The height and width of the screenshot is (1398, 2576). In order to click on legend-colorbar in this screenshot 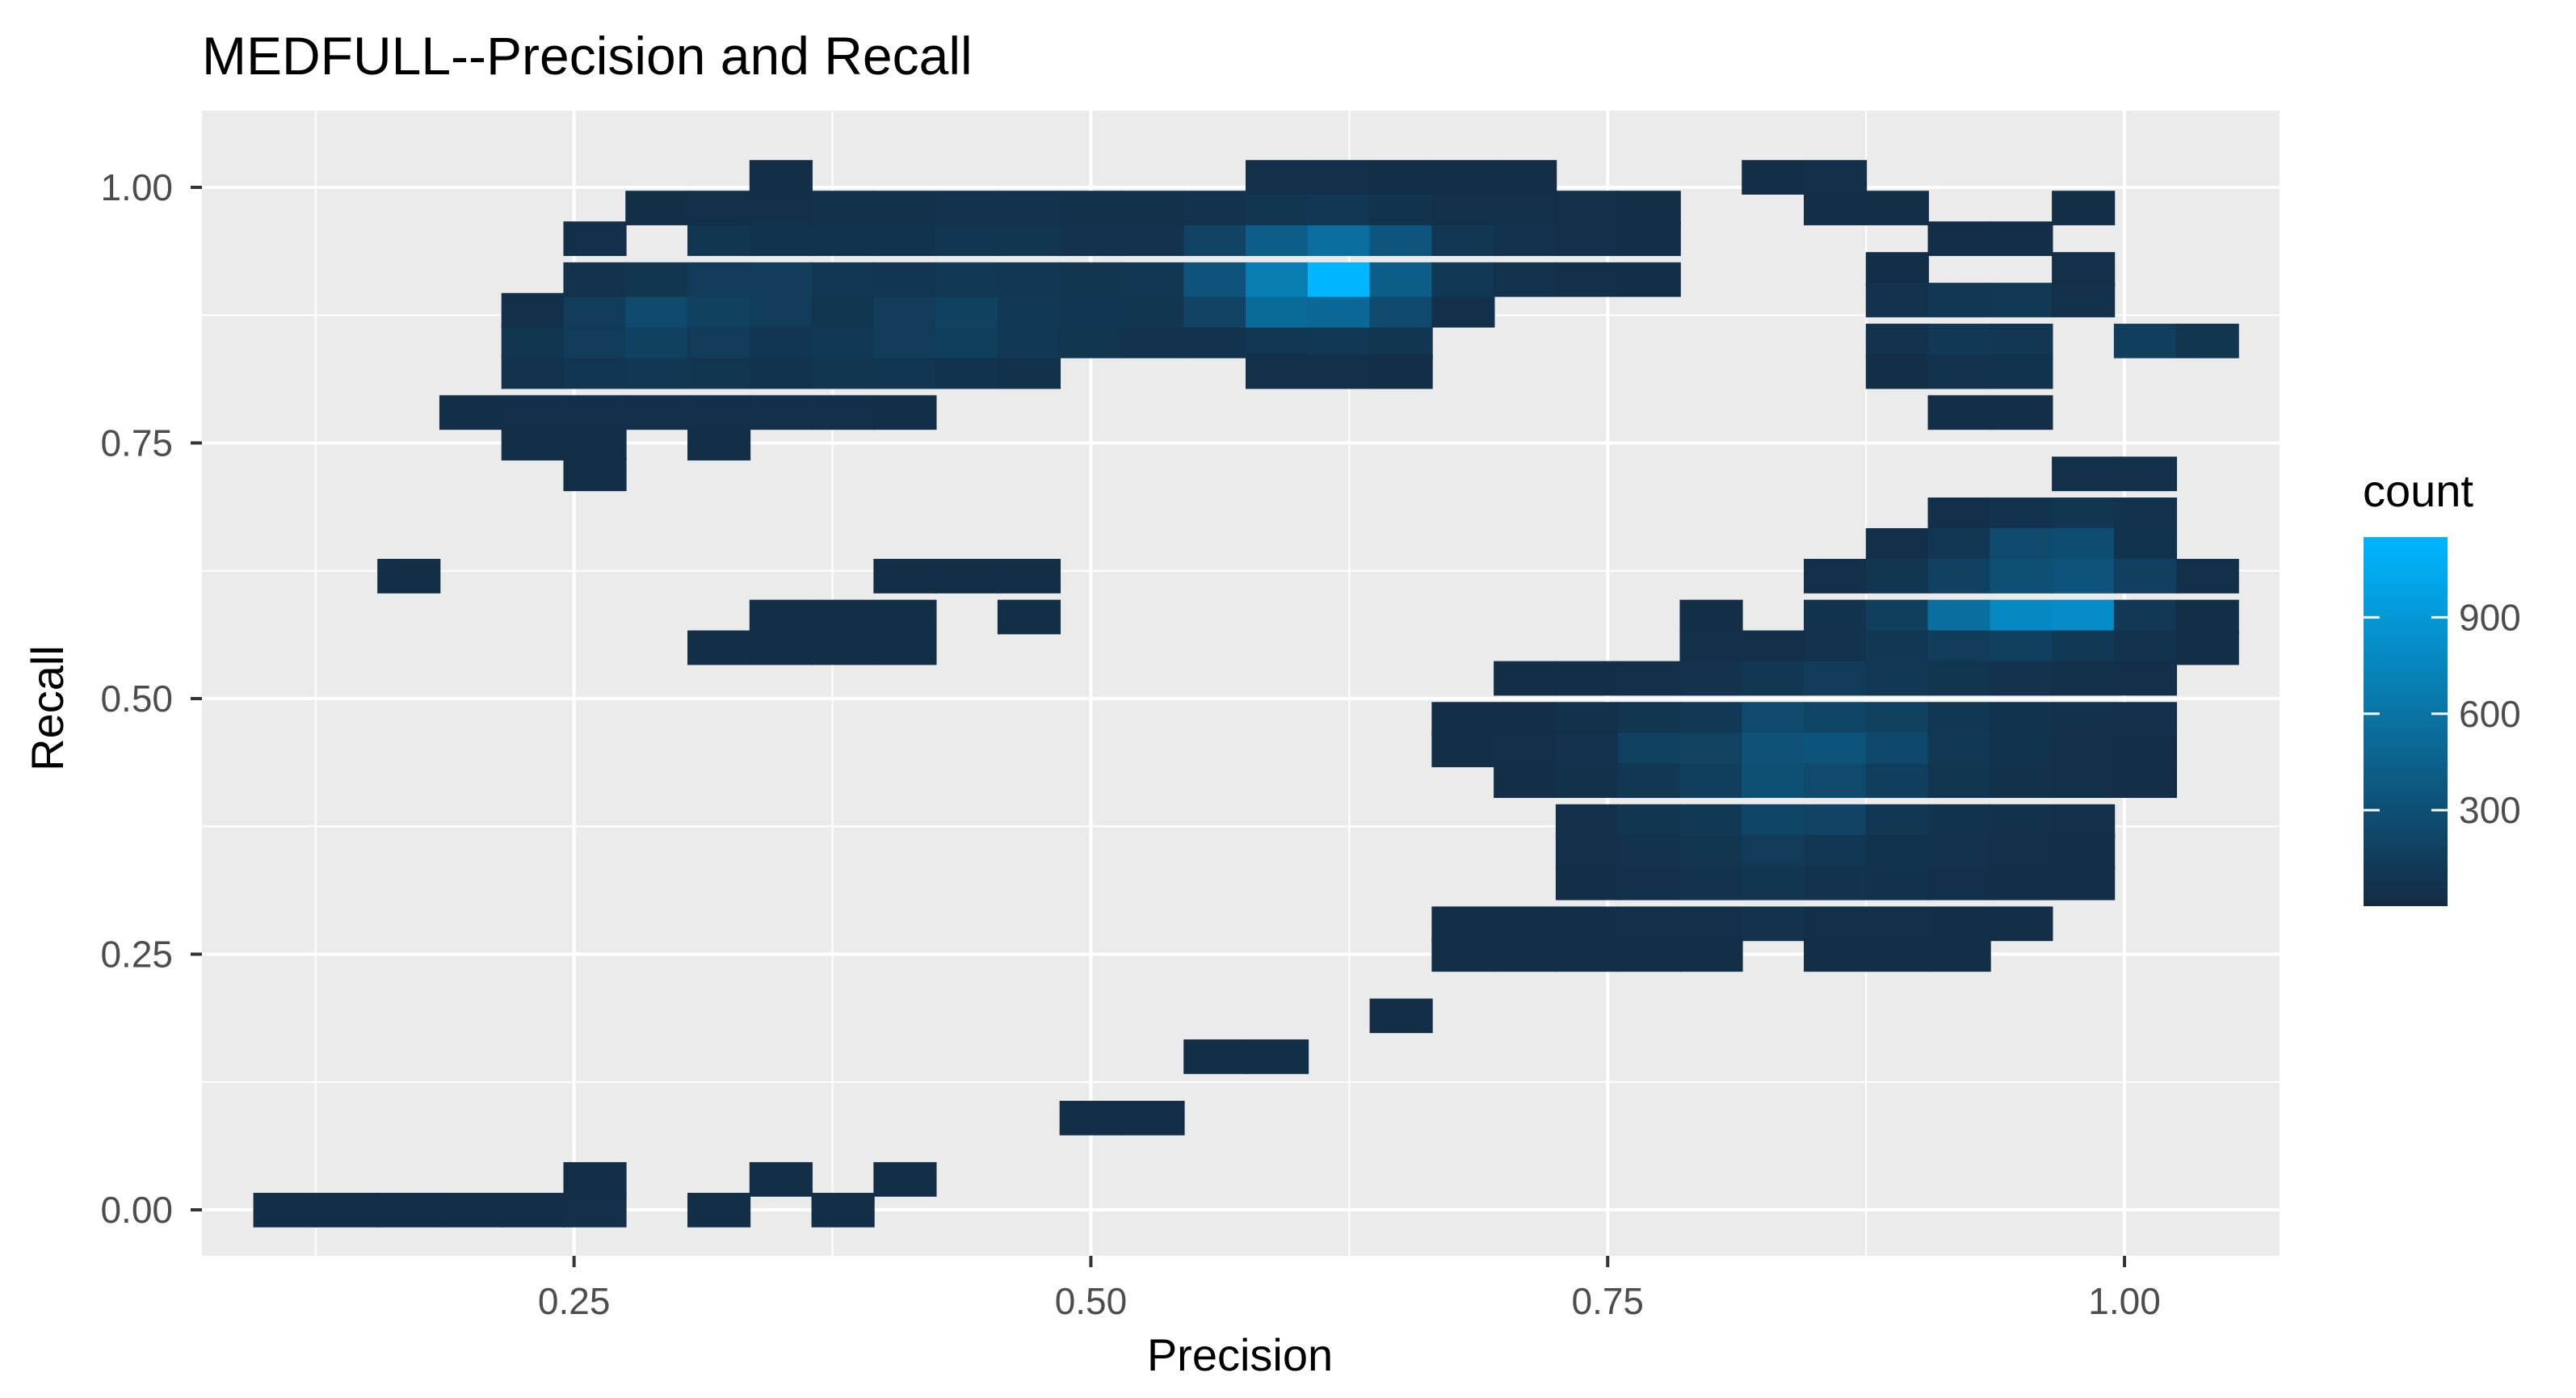, I will do `click(2406, 721)`.